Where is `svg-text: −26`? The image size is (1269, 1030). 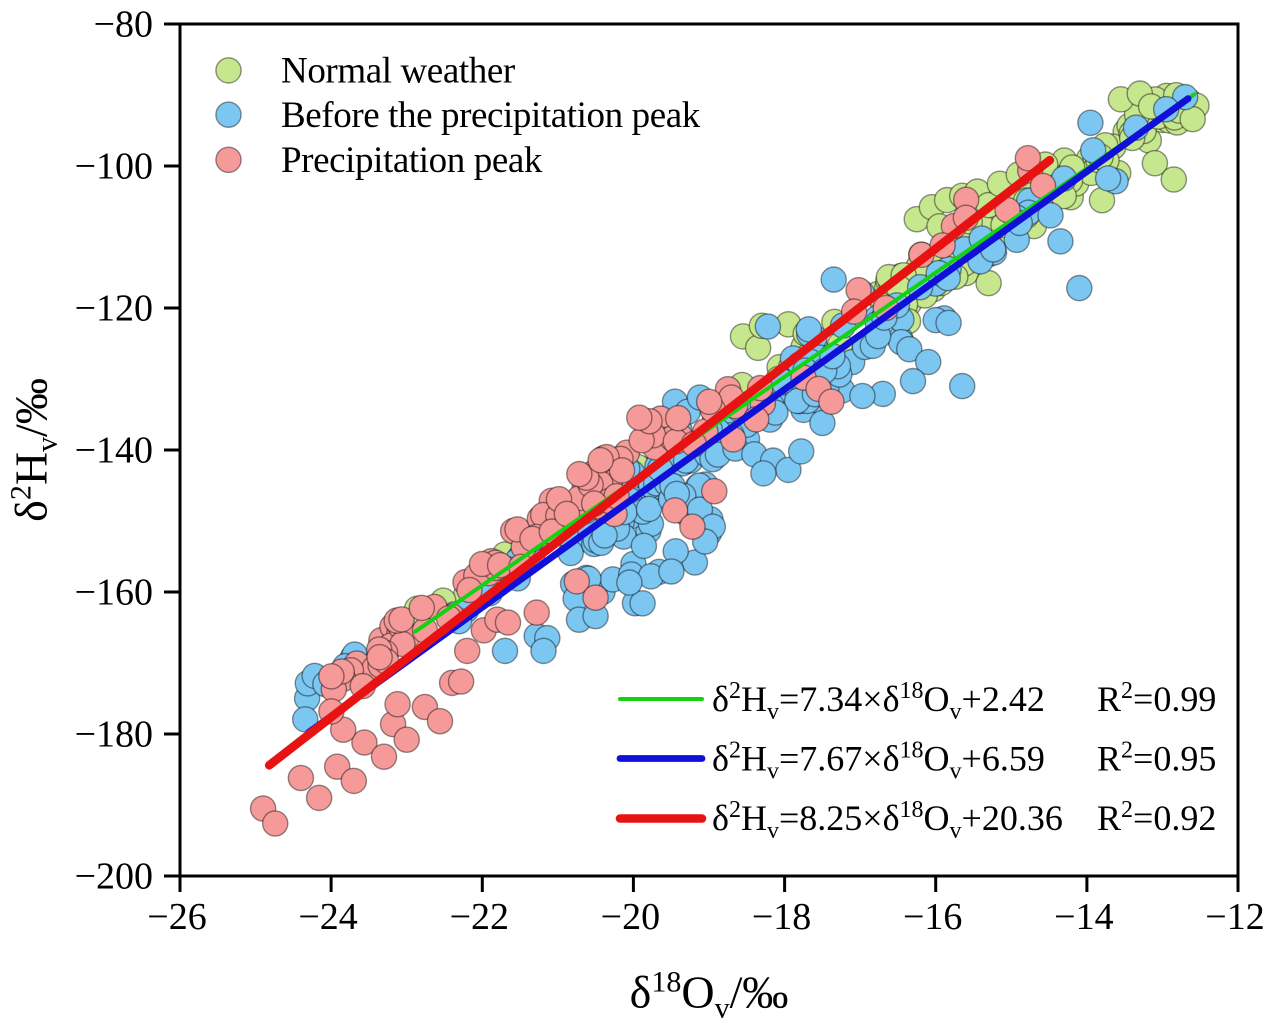
svg-text: −26 is located at coordinates (176, 917).